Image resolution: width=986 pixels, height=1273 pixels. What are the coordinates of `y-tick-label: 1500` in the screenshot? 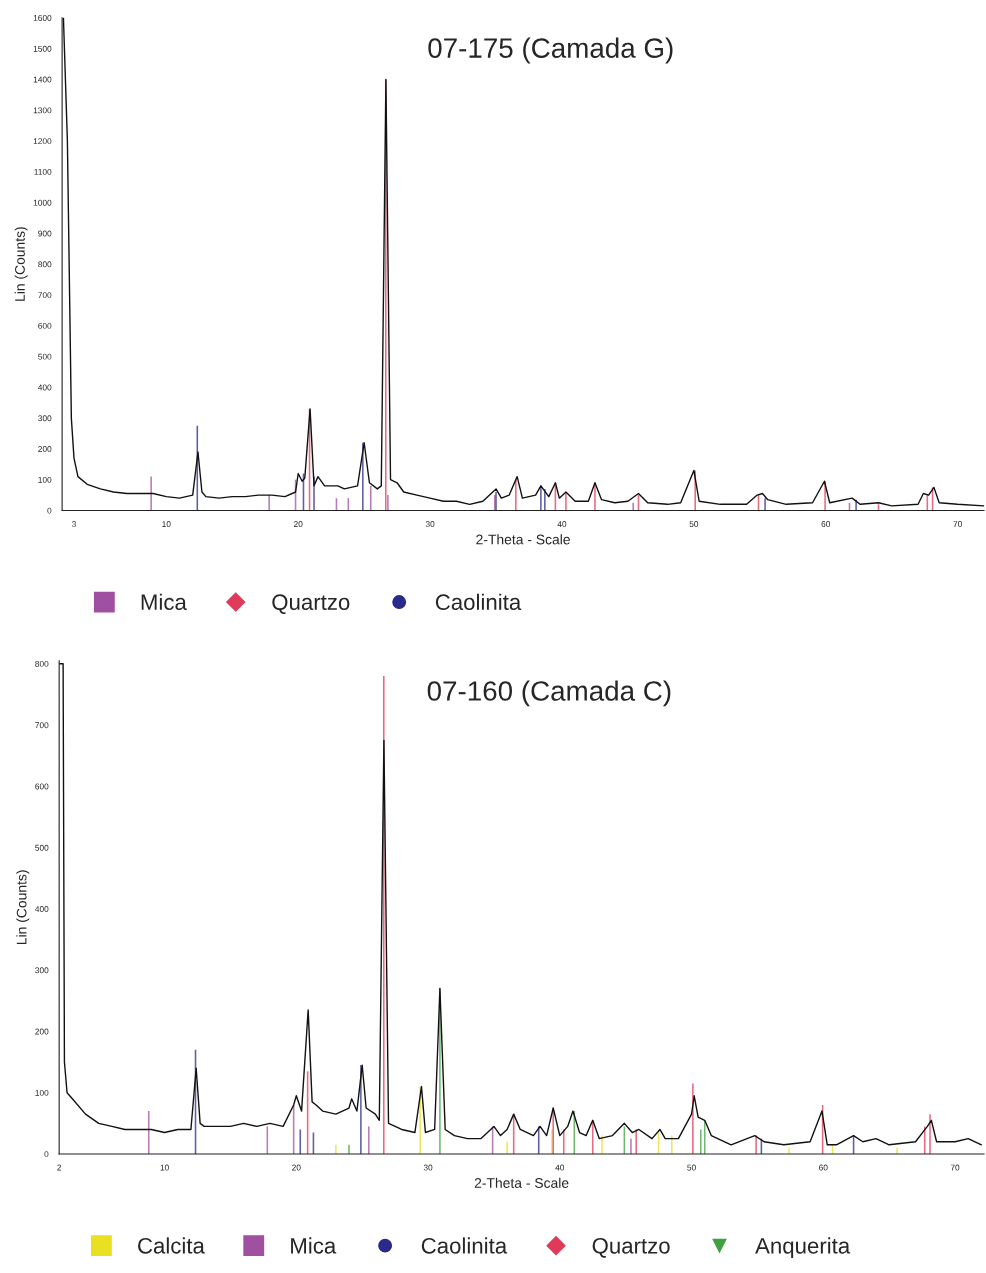 It's located at (42, 48).